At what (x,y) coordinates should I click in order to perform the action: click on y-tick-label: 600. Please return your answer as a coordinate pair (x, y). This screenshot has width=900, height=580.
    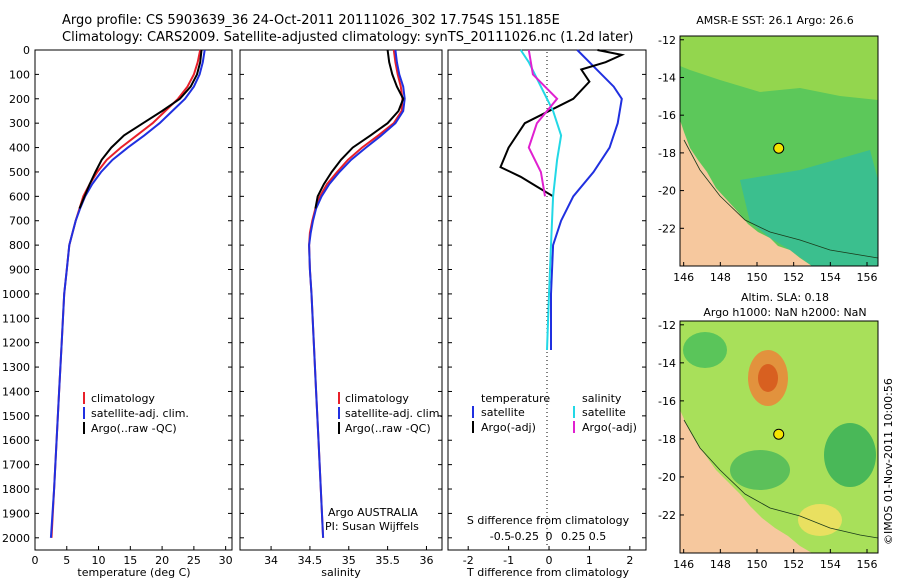
    Looking at the image, I should click on (19, 196).